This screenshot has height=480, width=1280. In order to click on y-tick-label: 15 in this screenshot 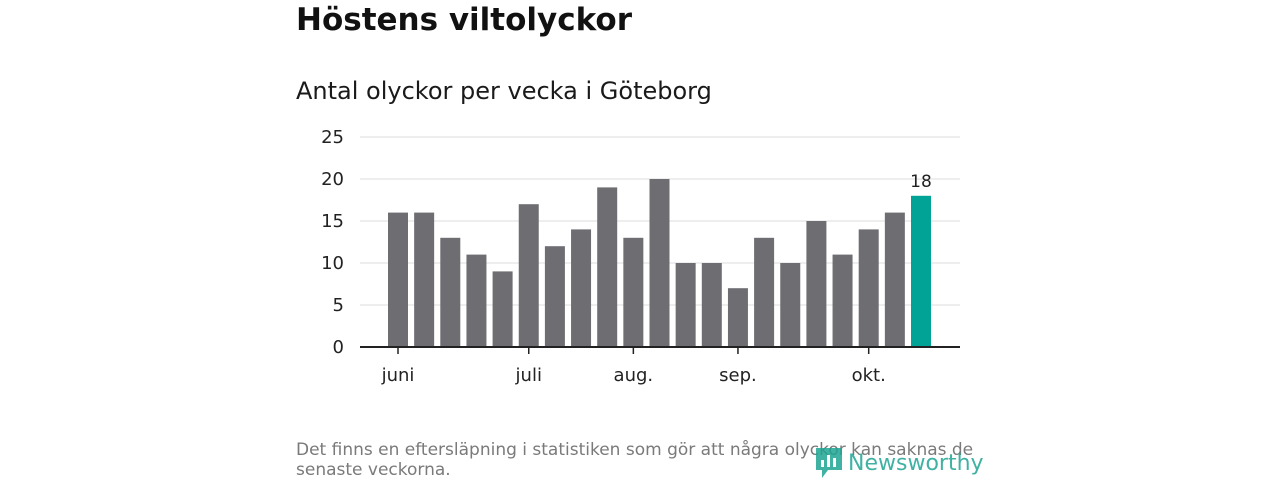, I will do `click(332, 221)`.